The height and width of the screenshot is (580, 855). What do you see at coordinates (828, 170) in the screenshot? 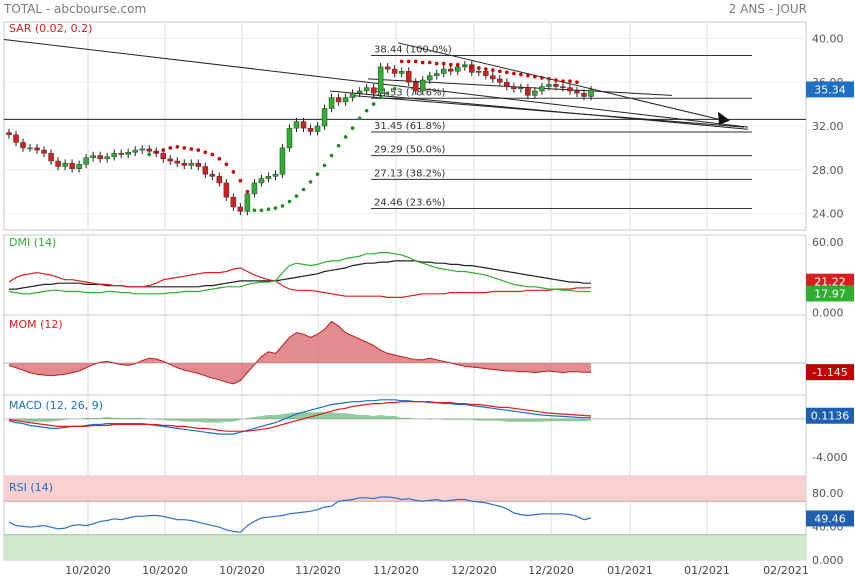
I see `y-tick-label: 28.00` at bounding box center [828, 170].